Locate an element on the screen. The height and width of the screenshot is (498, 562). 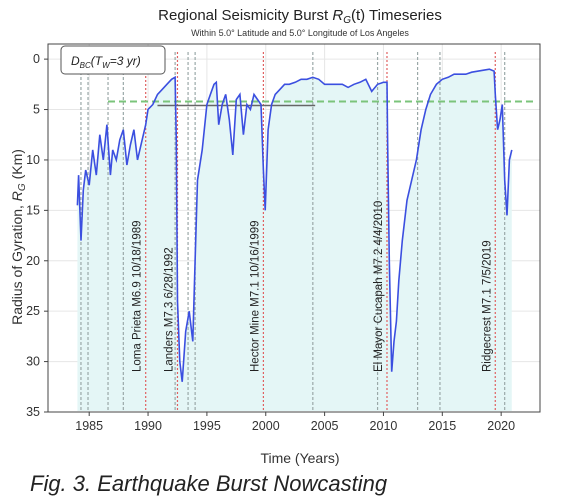
y-tick-label: 15 is located at coordinates (33, 210).